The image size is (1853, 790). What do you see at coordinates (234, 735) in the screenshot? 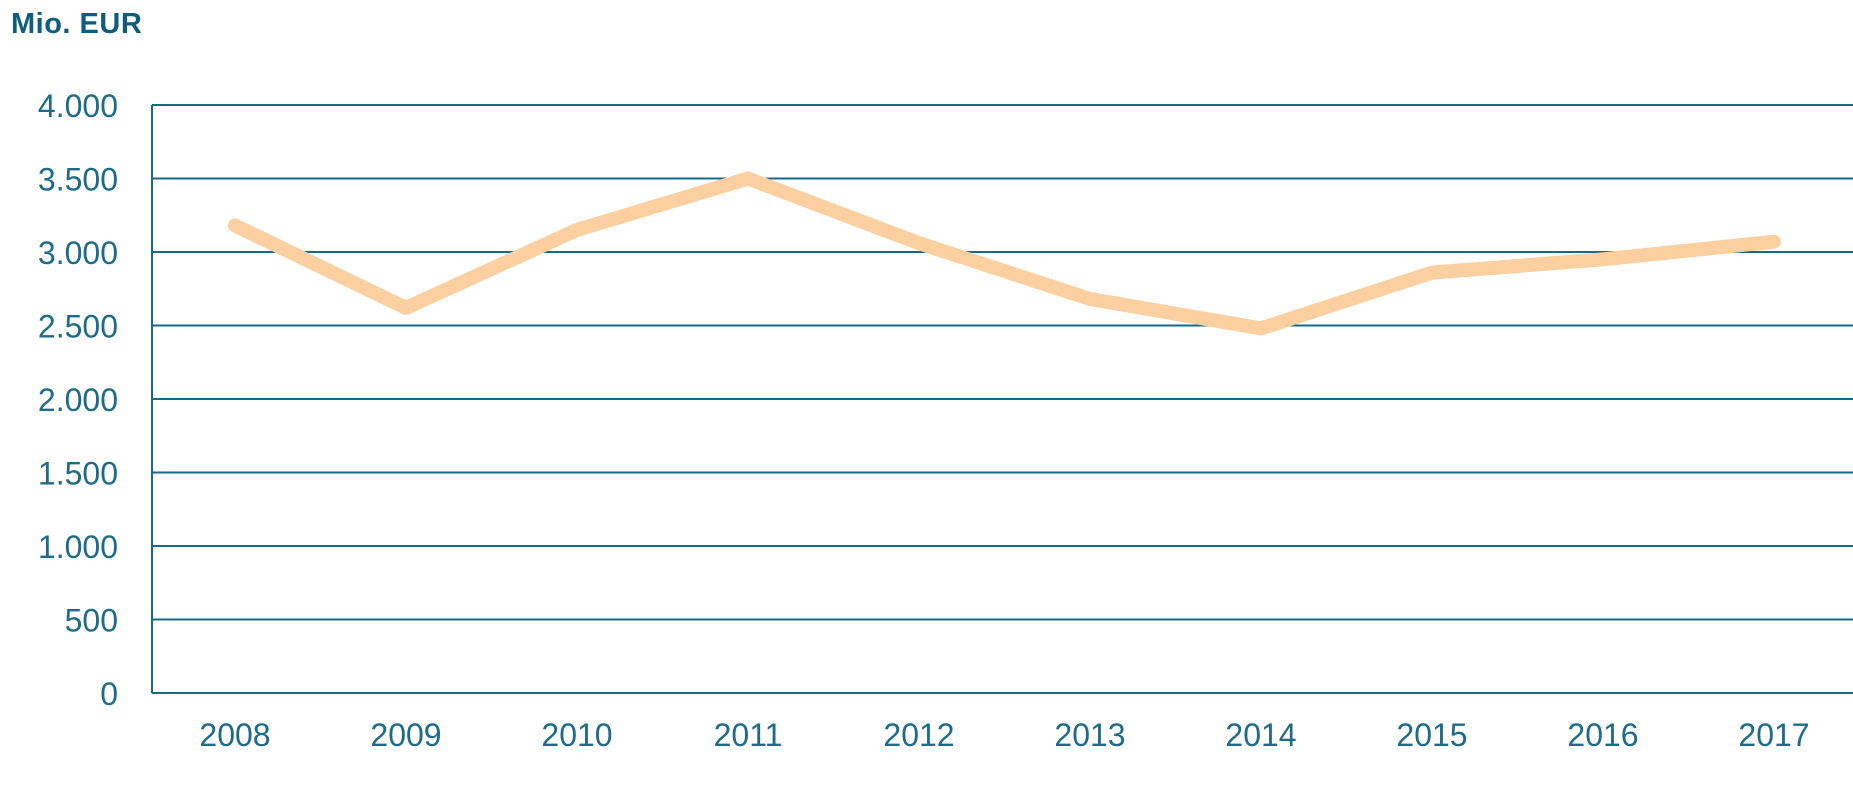
I see `x-axis-label: 2008` at bounding box center [234, 735].